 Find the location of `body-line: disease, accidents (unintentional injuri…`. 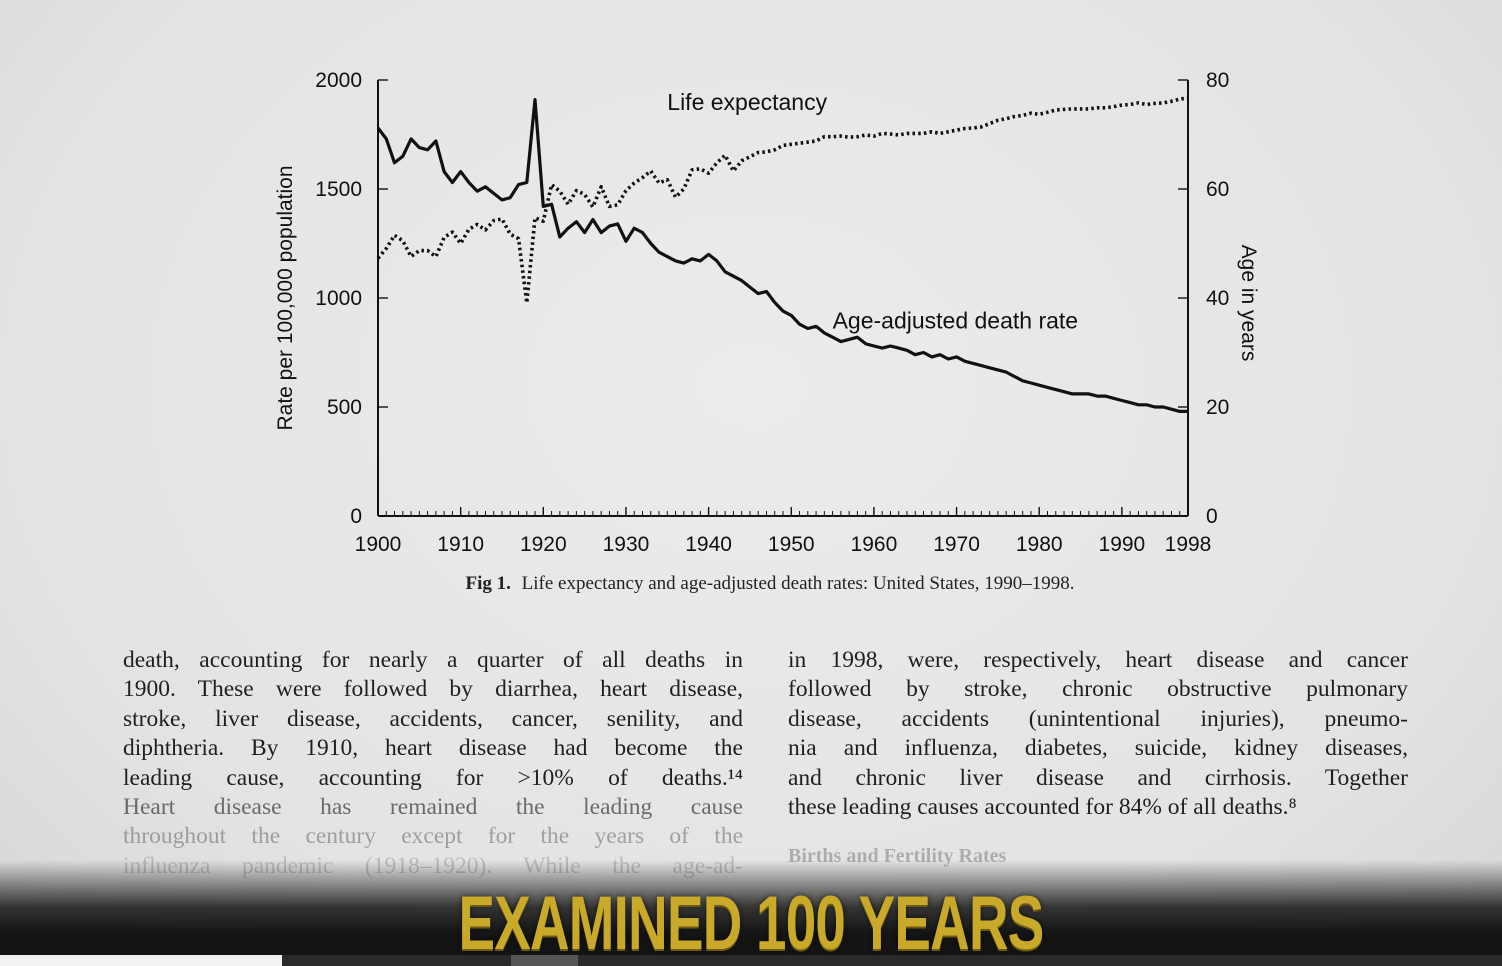

body-line: disease, accidents (unintentional injuri… is located at coordinates (1098, 718).